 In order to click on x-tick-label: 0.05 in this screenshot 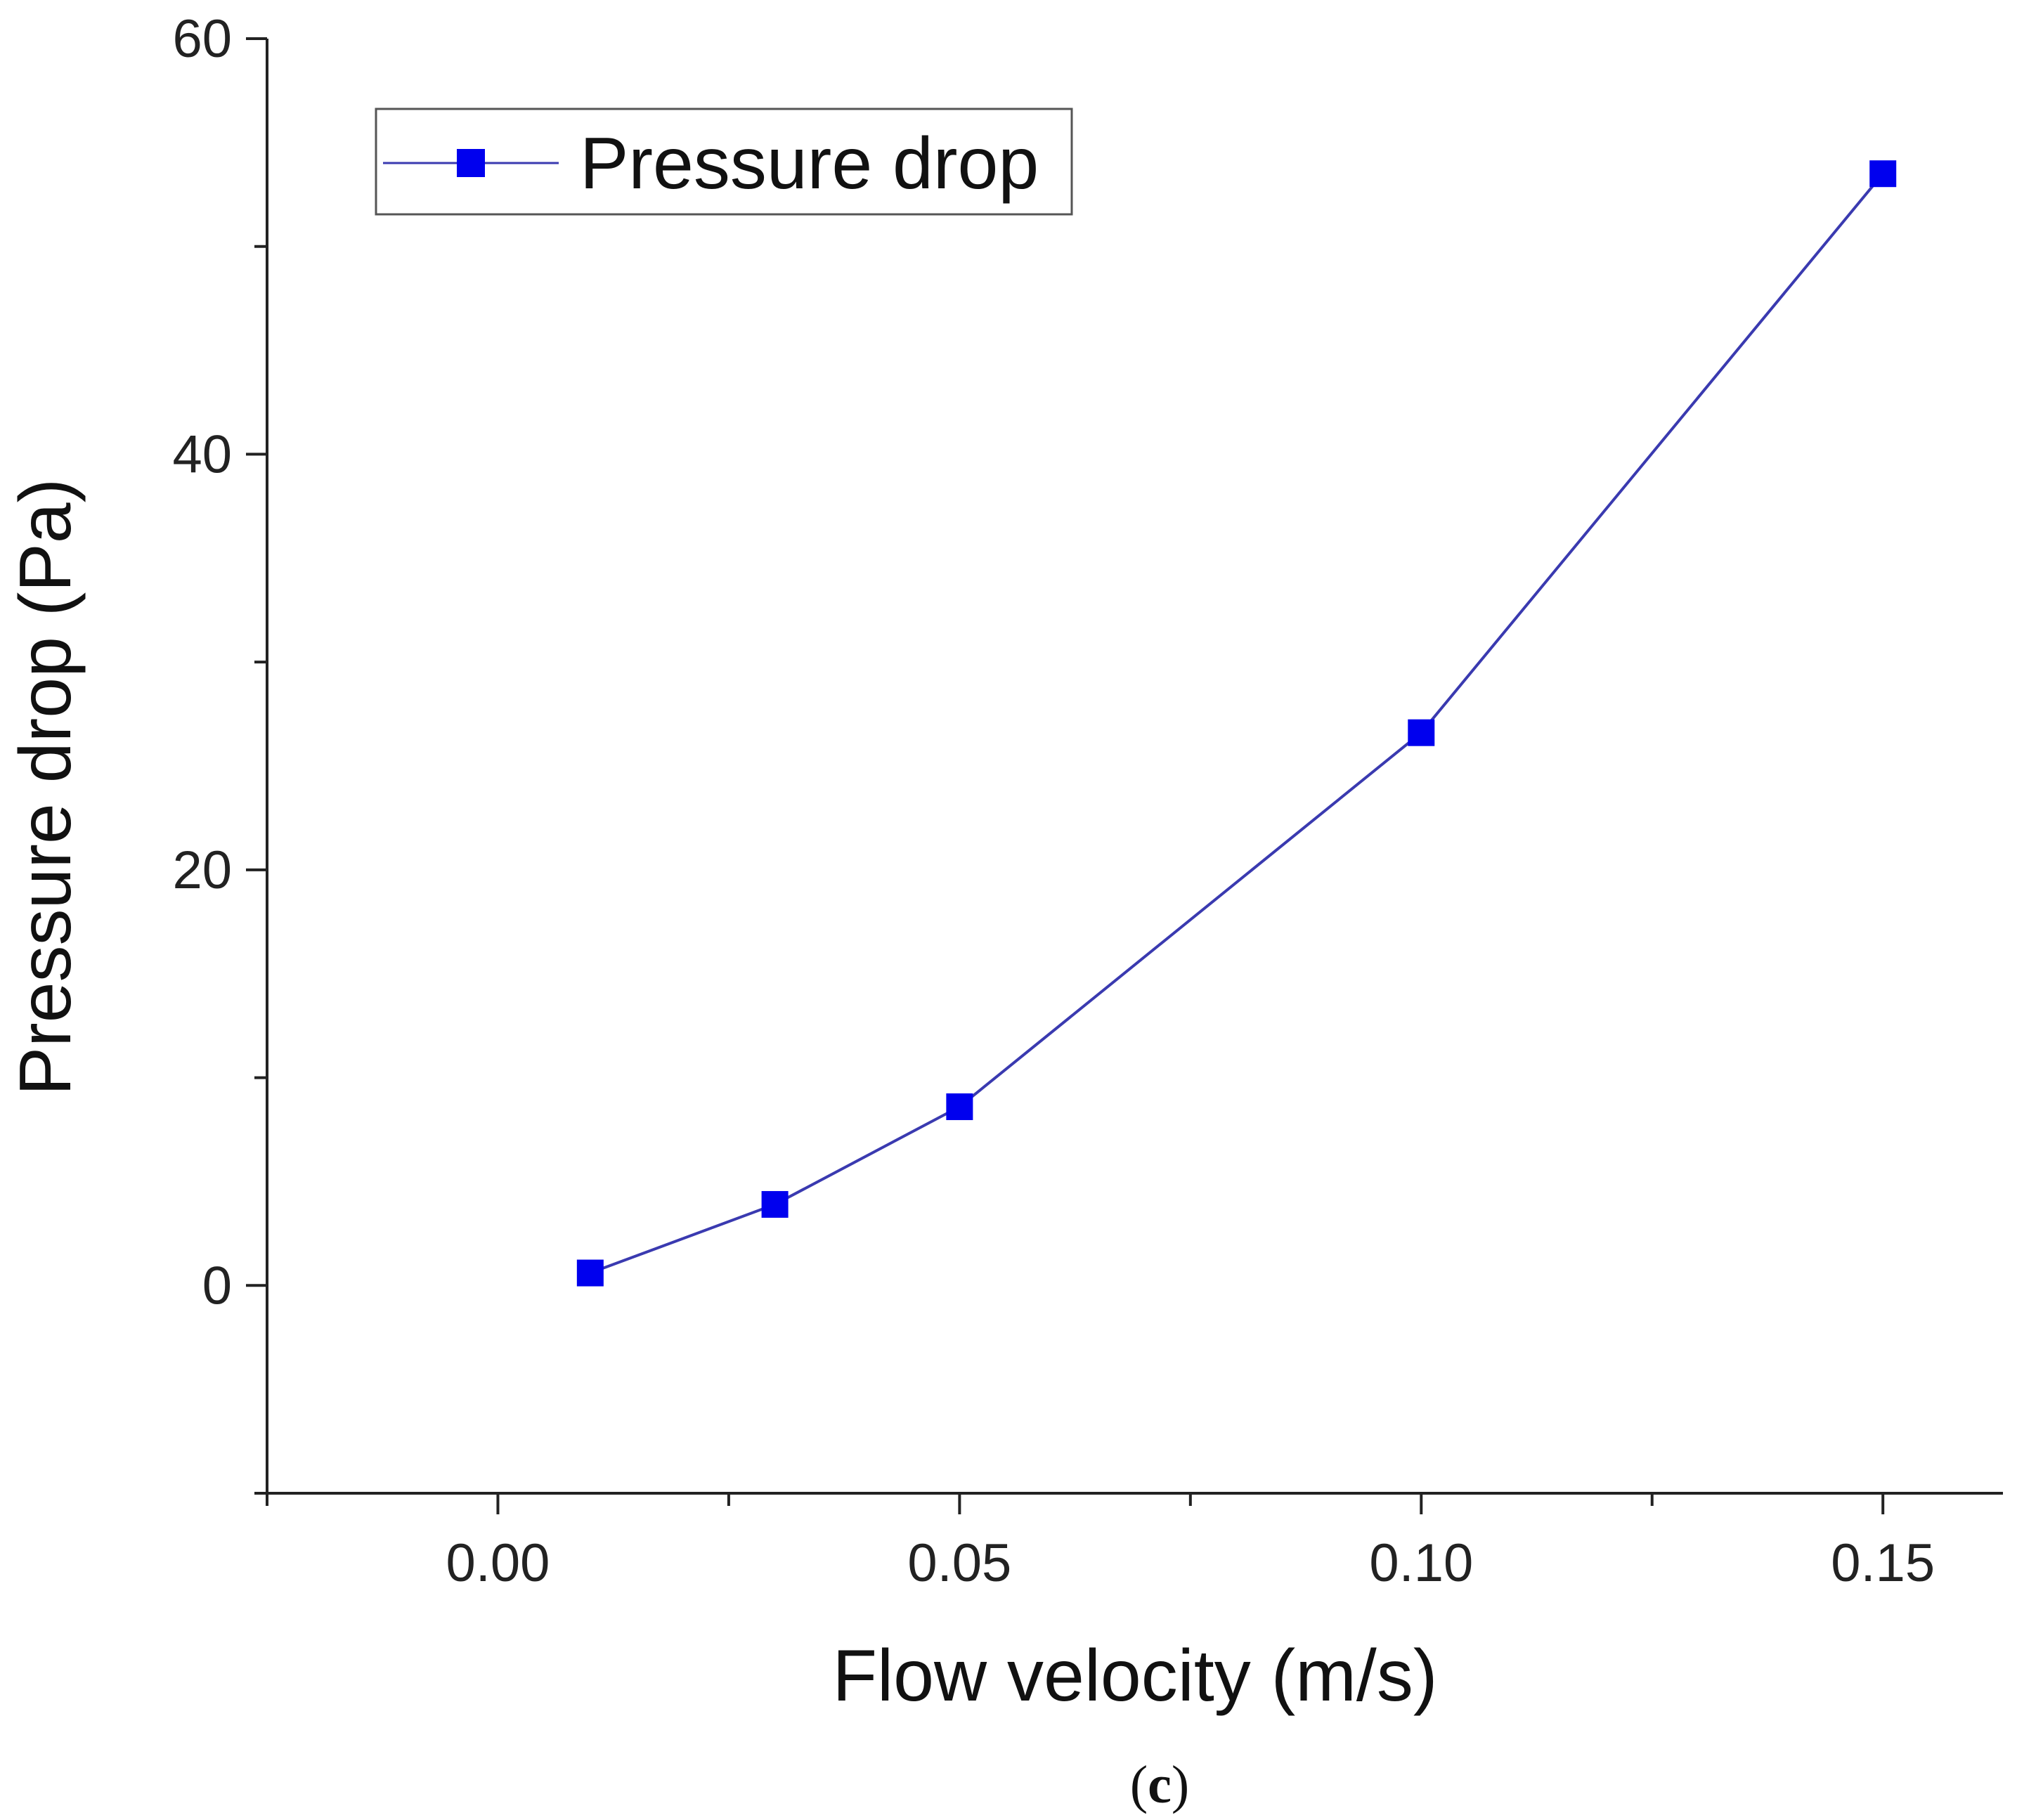, I will do `click(959, 1563)`.